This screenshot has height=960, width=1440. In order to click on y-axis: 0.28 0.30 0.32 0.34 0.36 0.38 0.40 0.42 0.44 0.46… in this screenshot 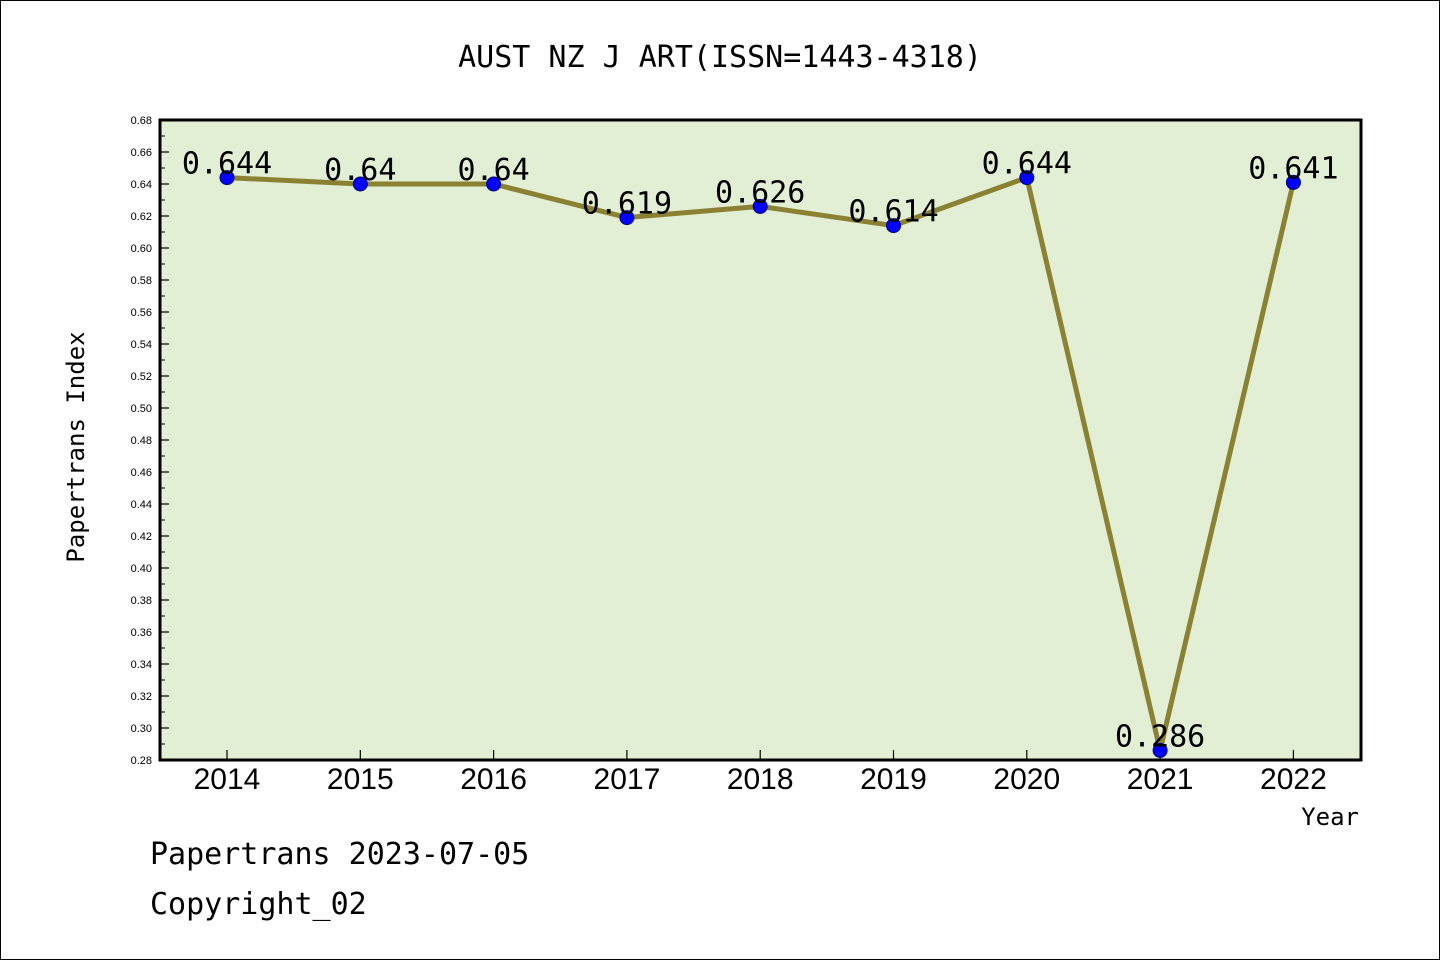, I will do `click(150, 441)`.